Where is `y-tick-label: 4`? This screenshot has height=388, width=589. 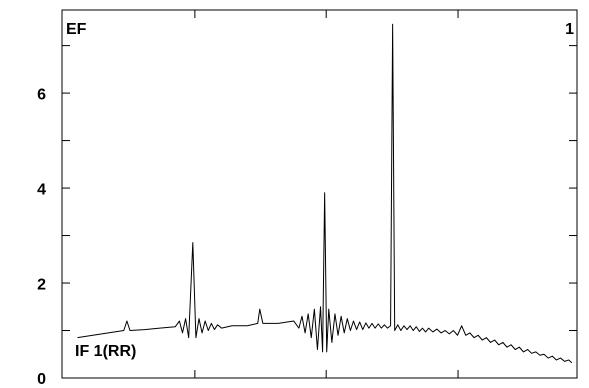
y-tick-label: 4 is located at coordinates (41, 189).